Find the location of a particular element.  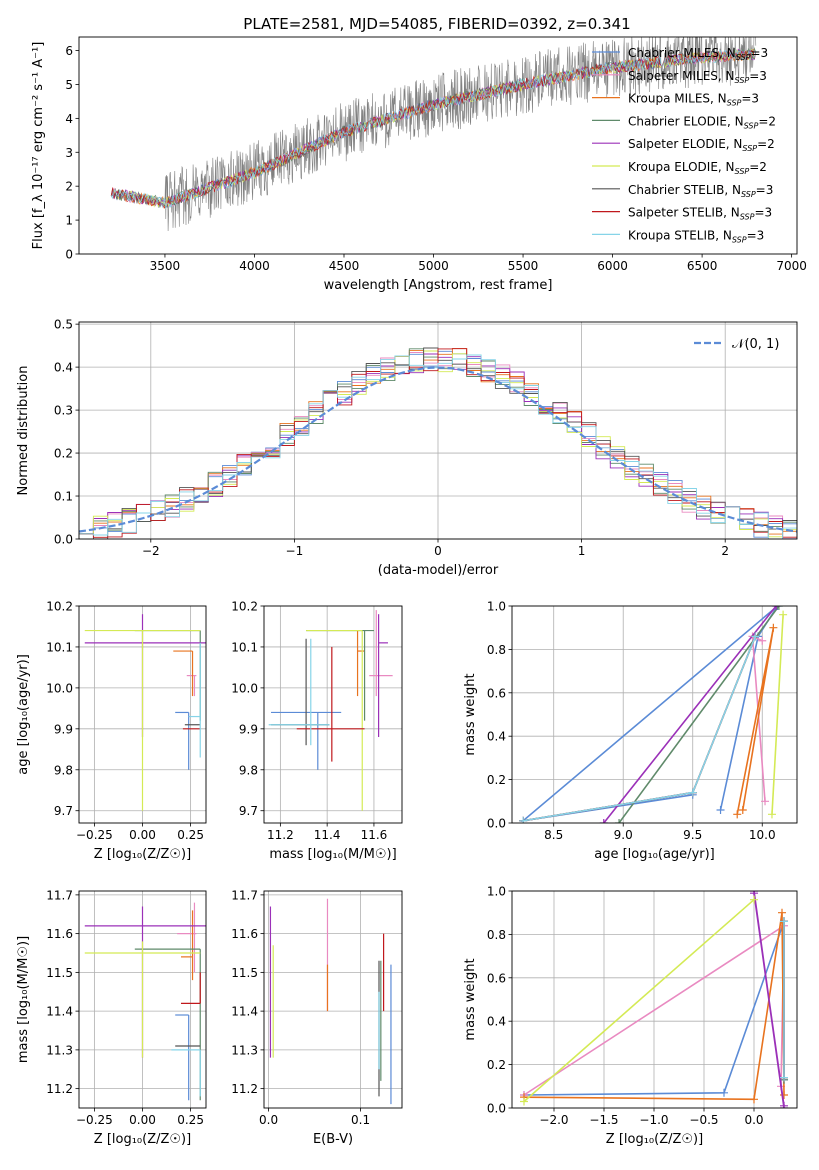

x-axis-label: E(B-V) is located at coordinates (333, 1139).